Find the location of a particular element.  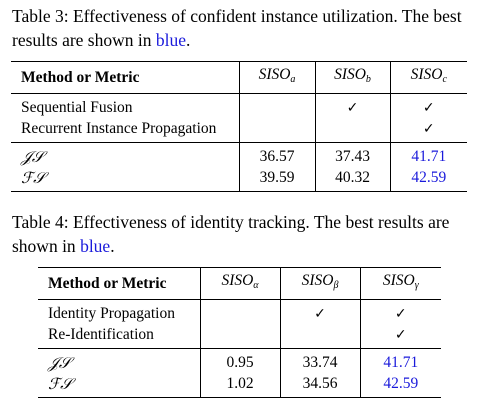

table4-method-label: Re-Identification is located at coordinates (101, 334).